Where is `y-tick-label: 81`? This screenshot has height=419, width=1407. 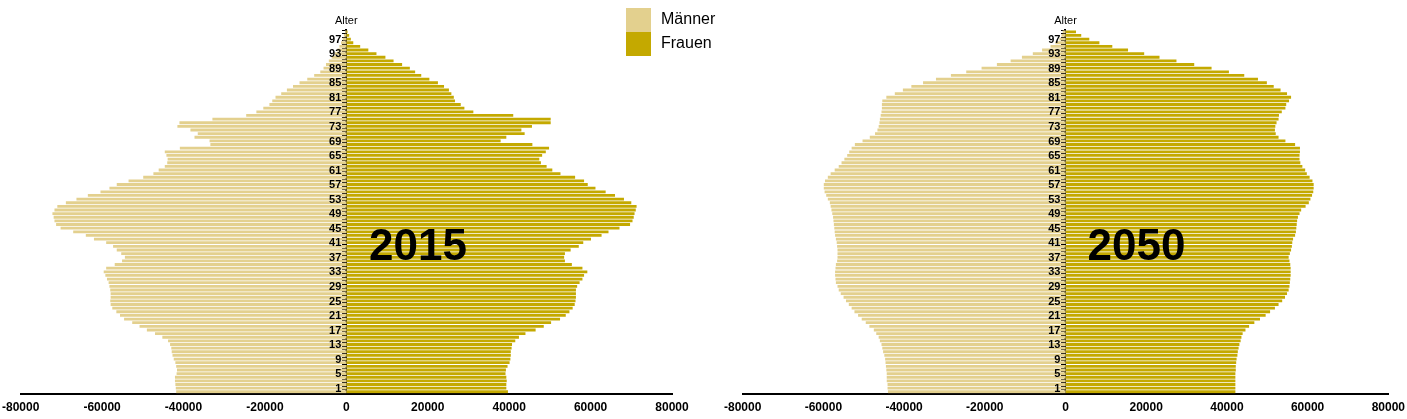
y-tick-label: 81 is located at coordinates (335, 96).